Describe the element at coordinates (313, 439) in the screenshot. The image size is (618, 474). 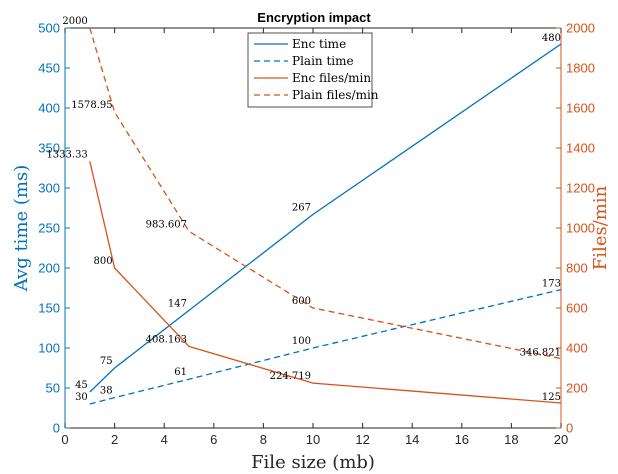
I see `x-tick-label: 10` at that location.